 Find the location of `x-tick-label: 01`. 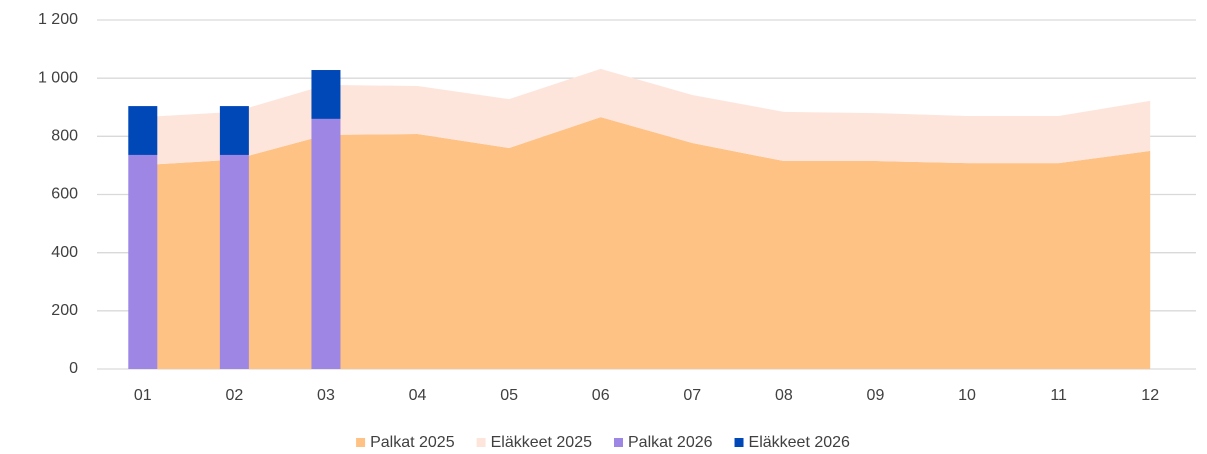

x-tick-label: 01 is located at coordinates (143, 395).